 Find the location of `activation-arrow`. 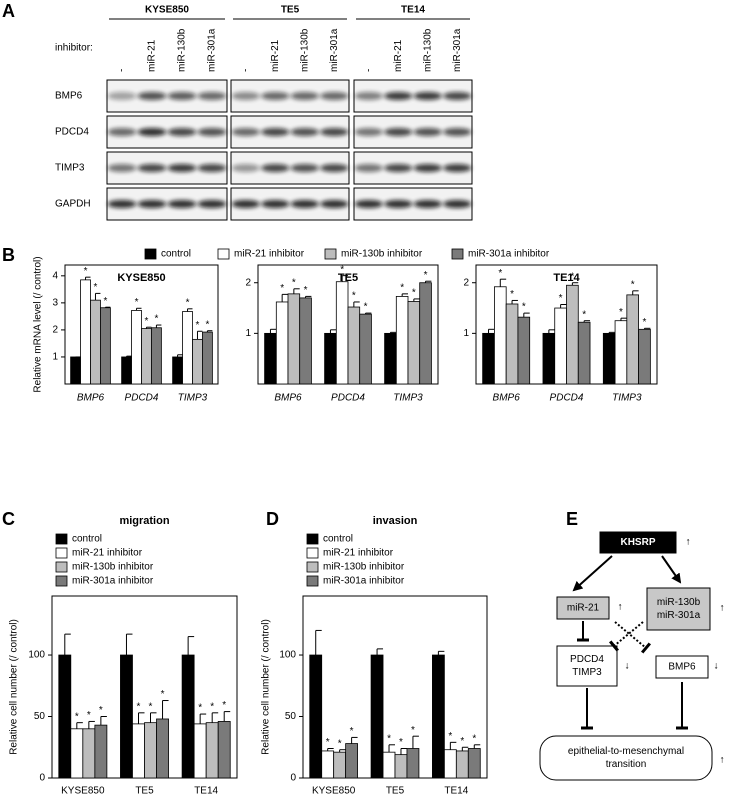

activation-arrow is located at coordinates (671, 569).